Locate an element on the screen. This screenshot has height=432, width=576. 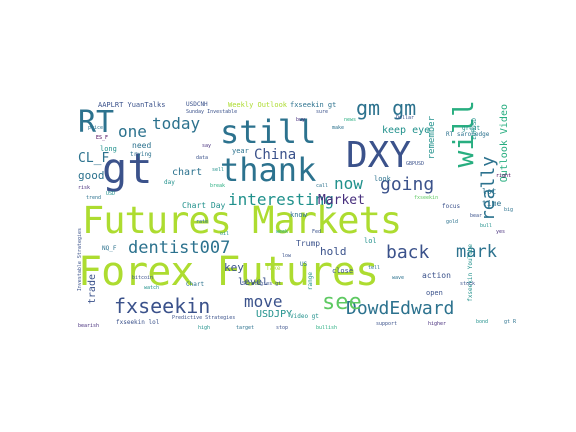
word-trump: Trump is located at coordinates (308, 243).